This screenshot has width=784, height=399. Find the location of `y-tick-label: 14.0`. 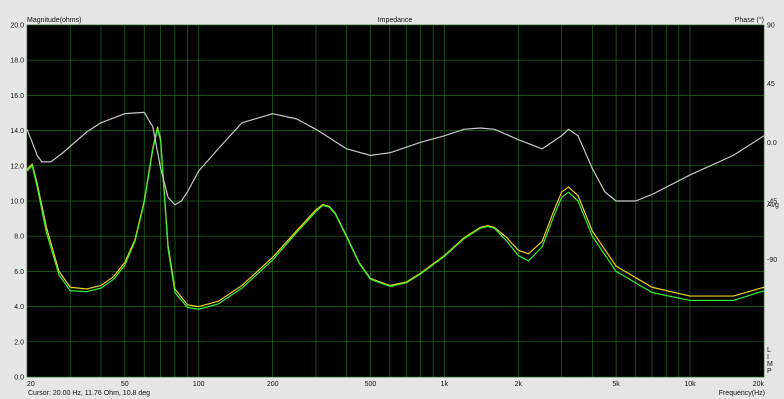

y-tick-label: 14.0 is located at coordinates (17, 131).